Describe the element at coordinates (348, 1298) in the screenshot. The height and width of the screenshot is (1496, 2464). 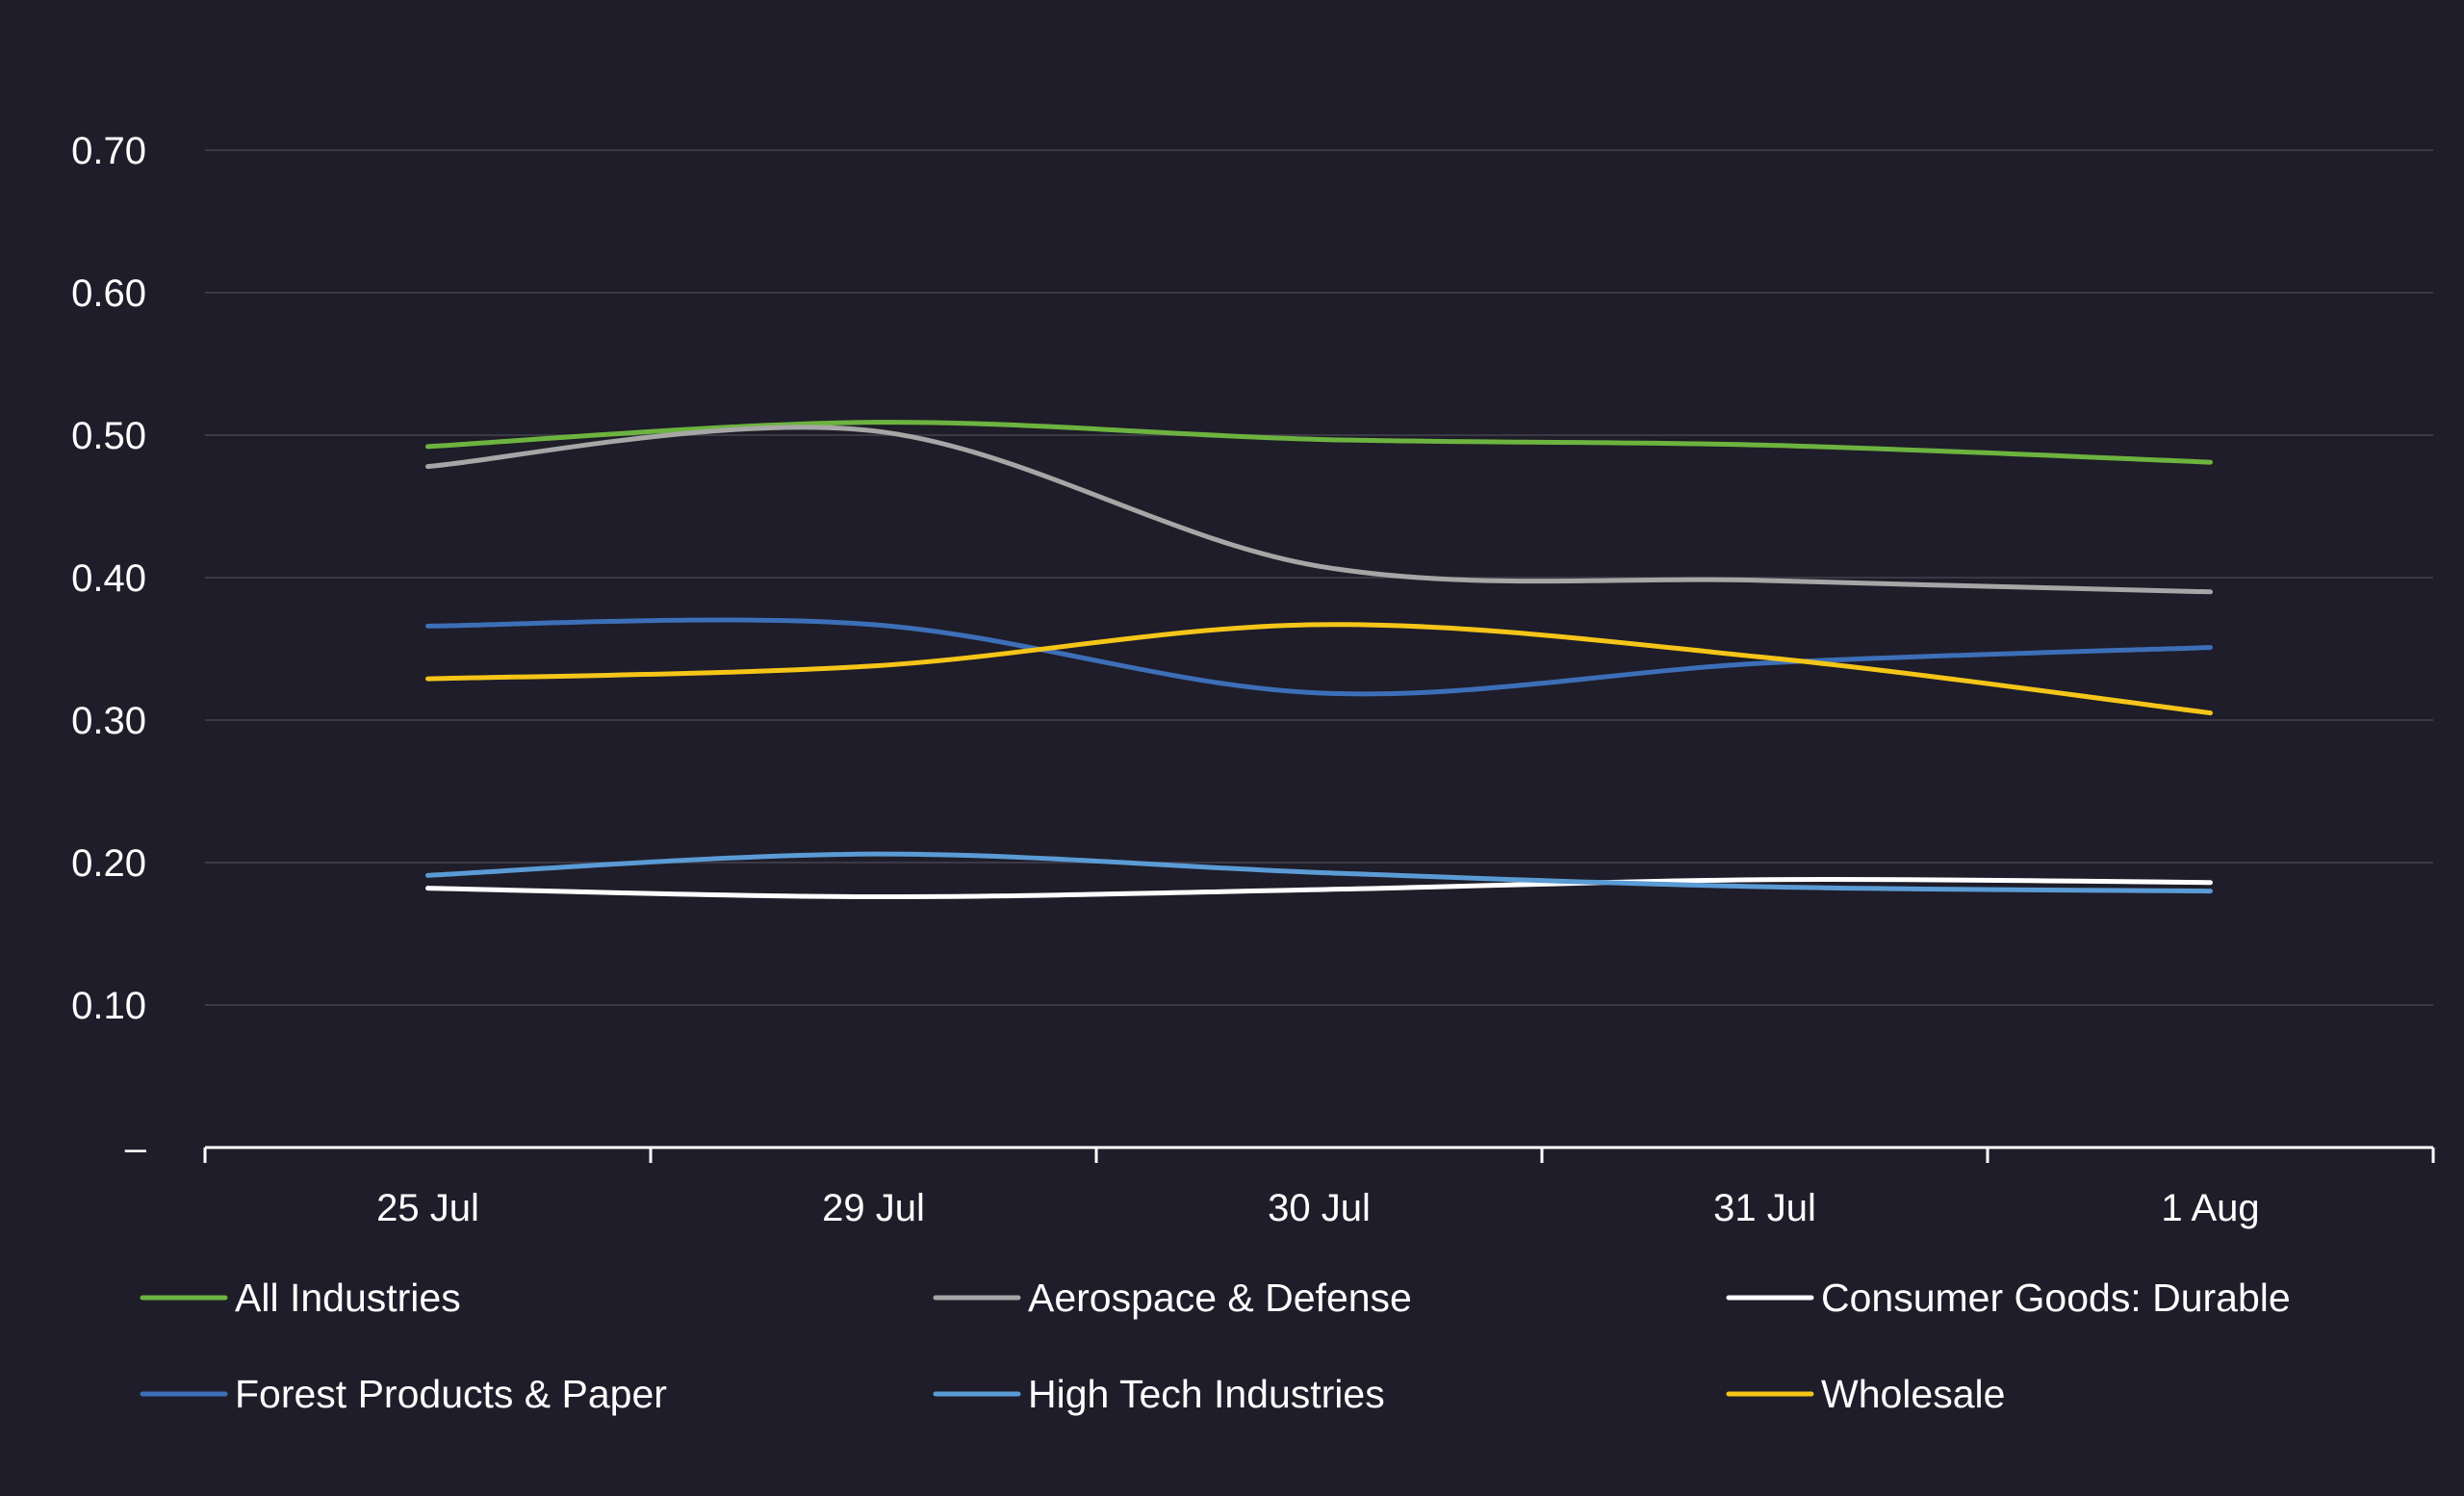
I see `legend-label: All Industries` at that location.